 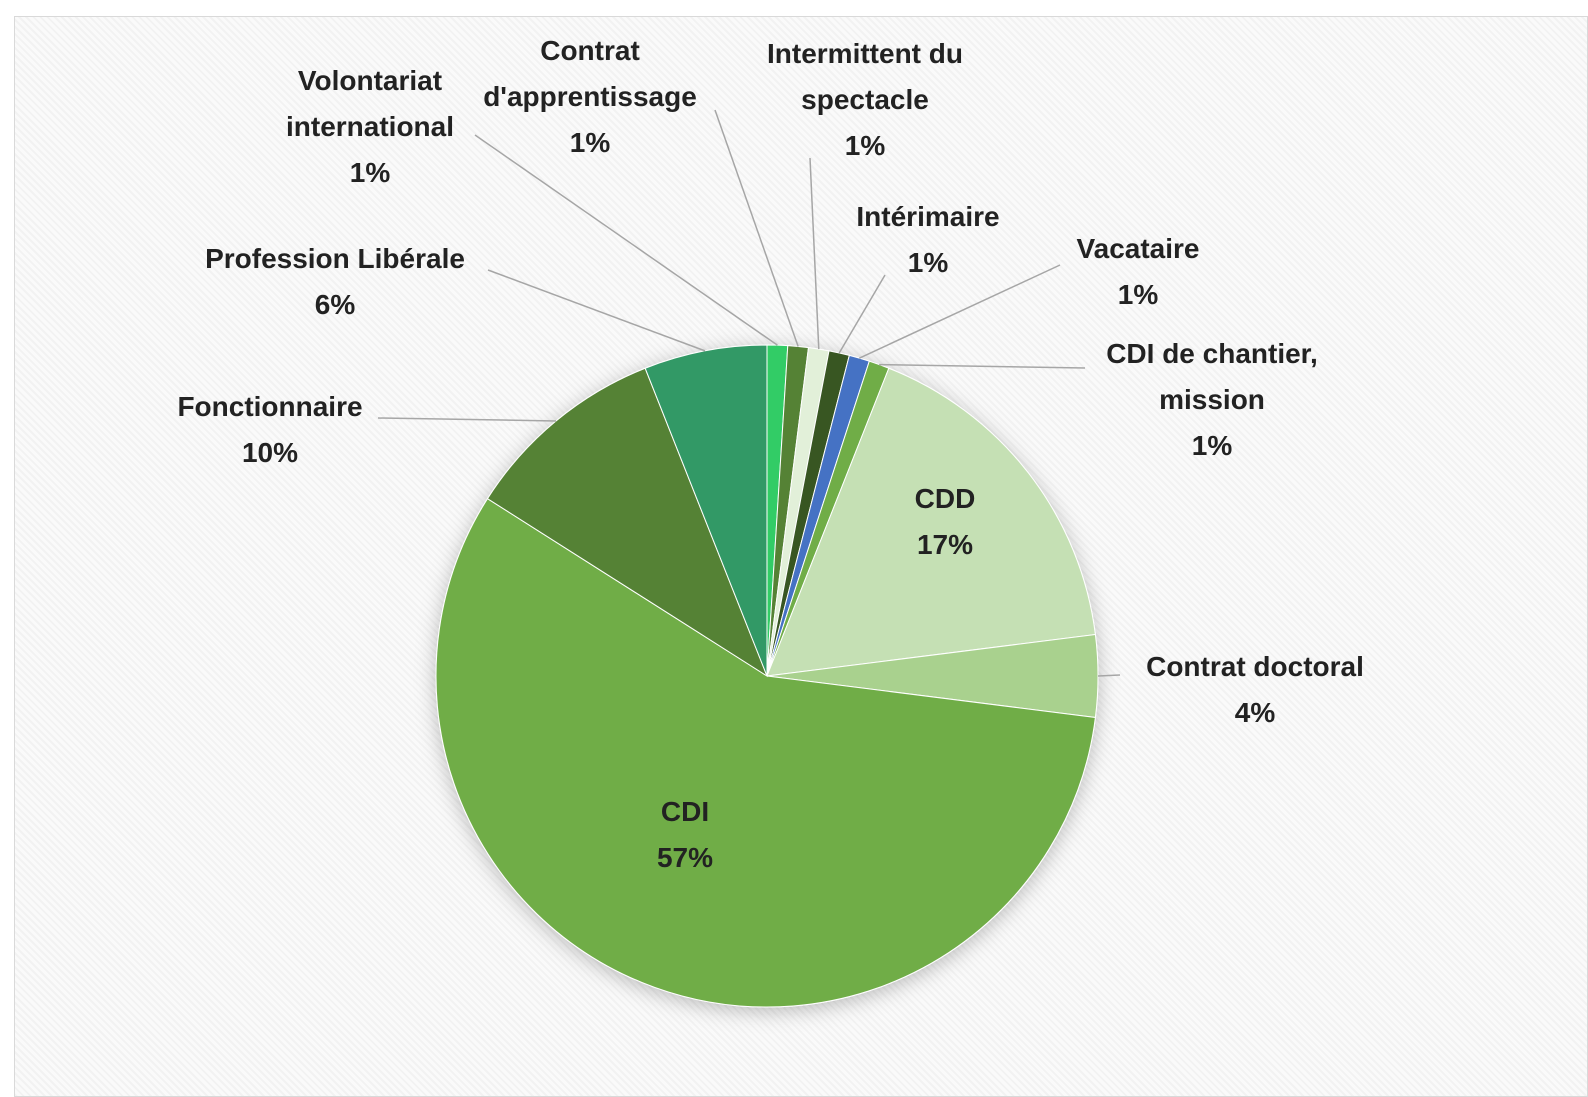 What do you see at coordinates (270, 406) in the screenshot?
I see `category-label: Fonctionnaire` at bounding box center [270, 406].